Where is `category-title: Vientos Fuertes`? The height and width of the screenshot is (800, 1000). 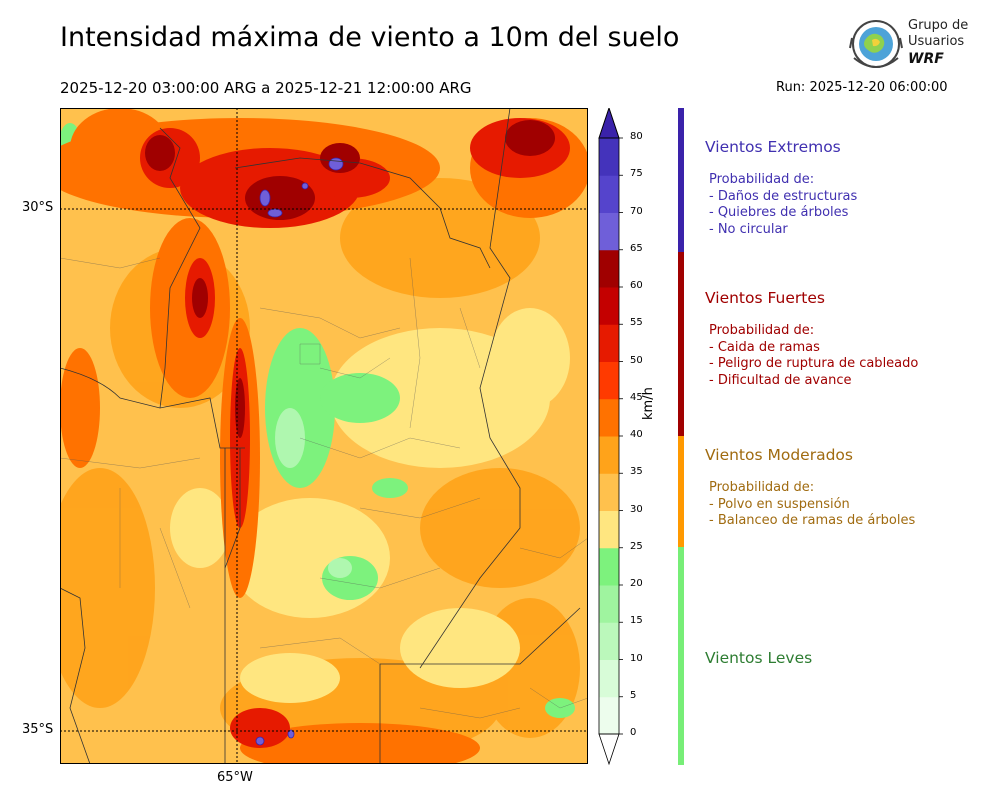
category-title: Vientos Fuertes is located at coordinates (765, 298).